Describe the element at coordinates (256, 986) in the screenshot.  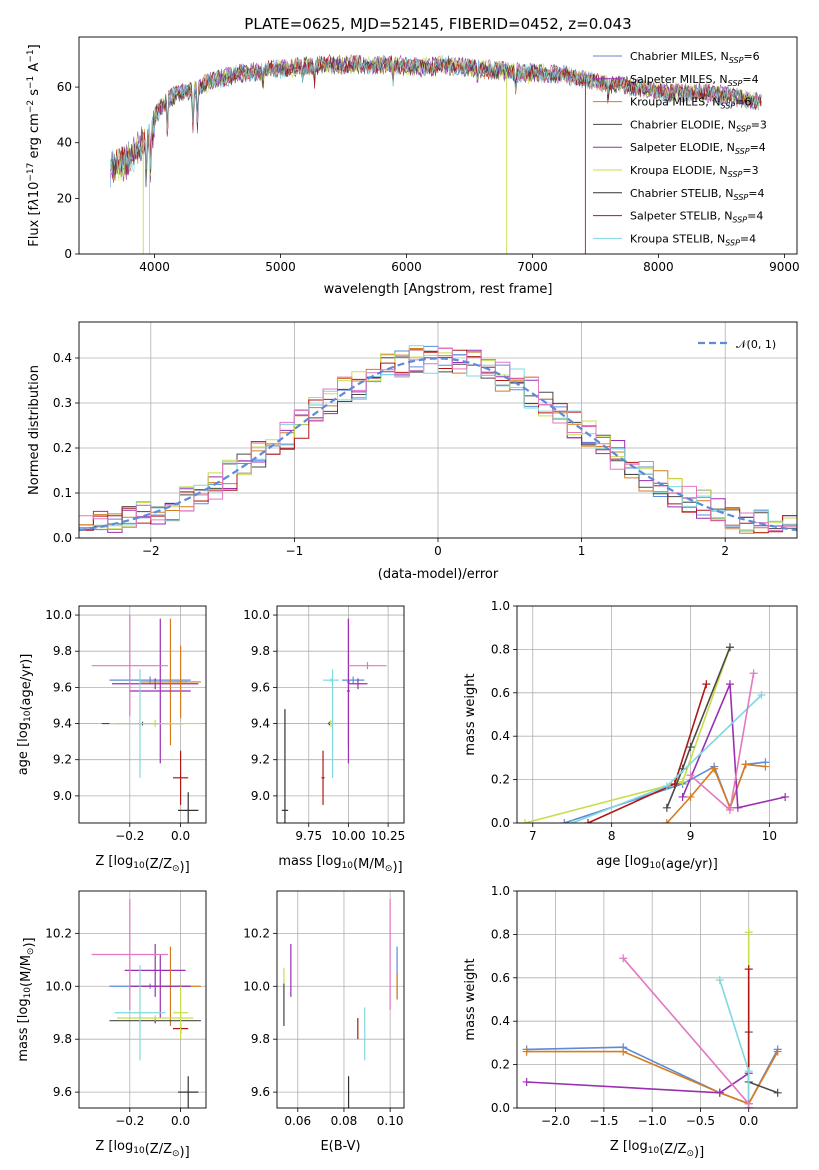
I see `plot7-ytick-label: 10.0` at that location.